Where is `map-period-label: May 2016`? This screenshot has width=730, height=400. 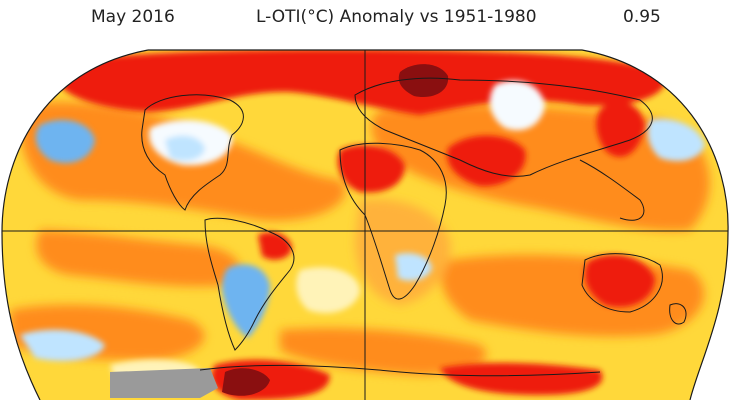
map-period-label: May 2016 is located at coordinates (133, 17).